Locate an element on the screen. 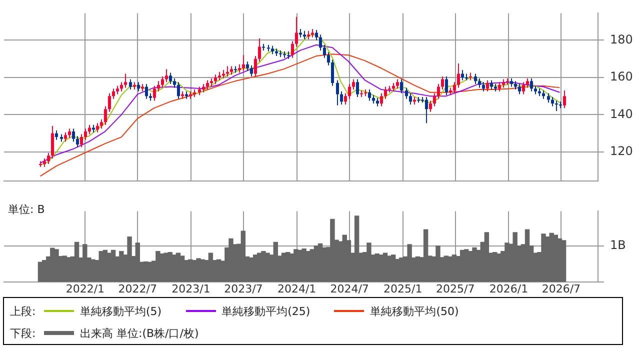 The width and height of the screenshot is (638, 362). x-tick-label: 2024/7 is located at coordinates (349, 289).